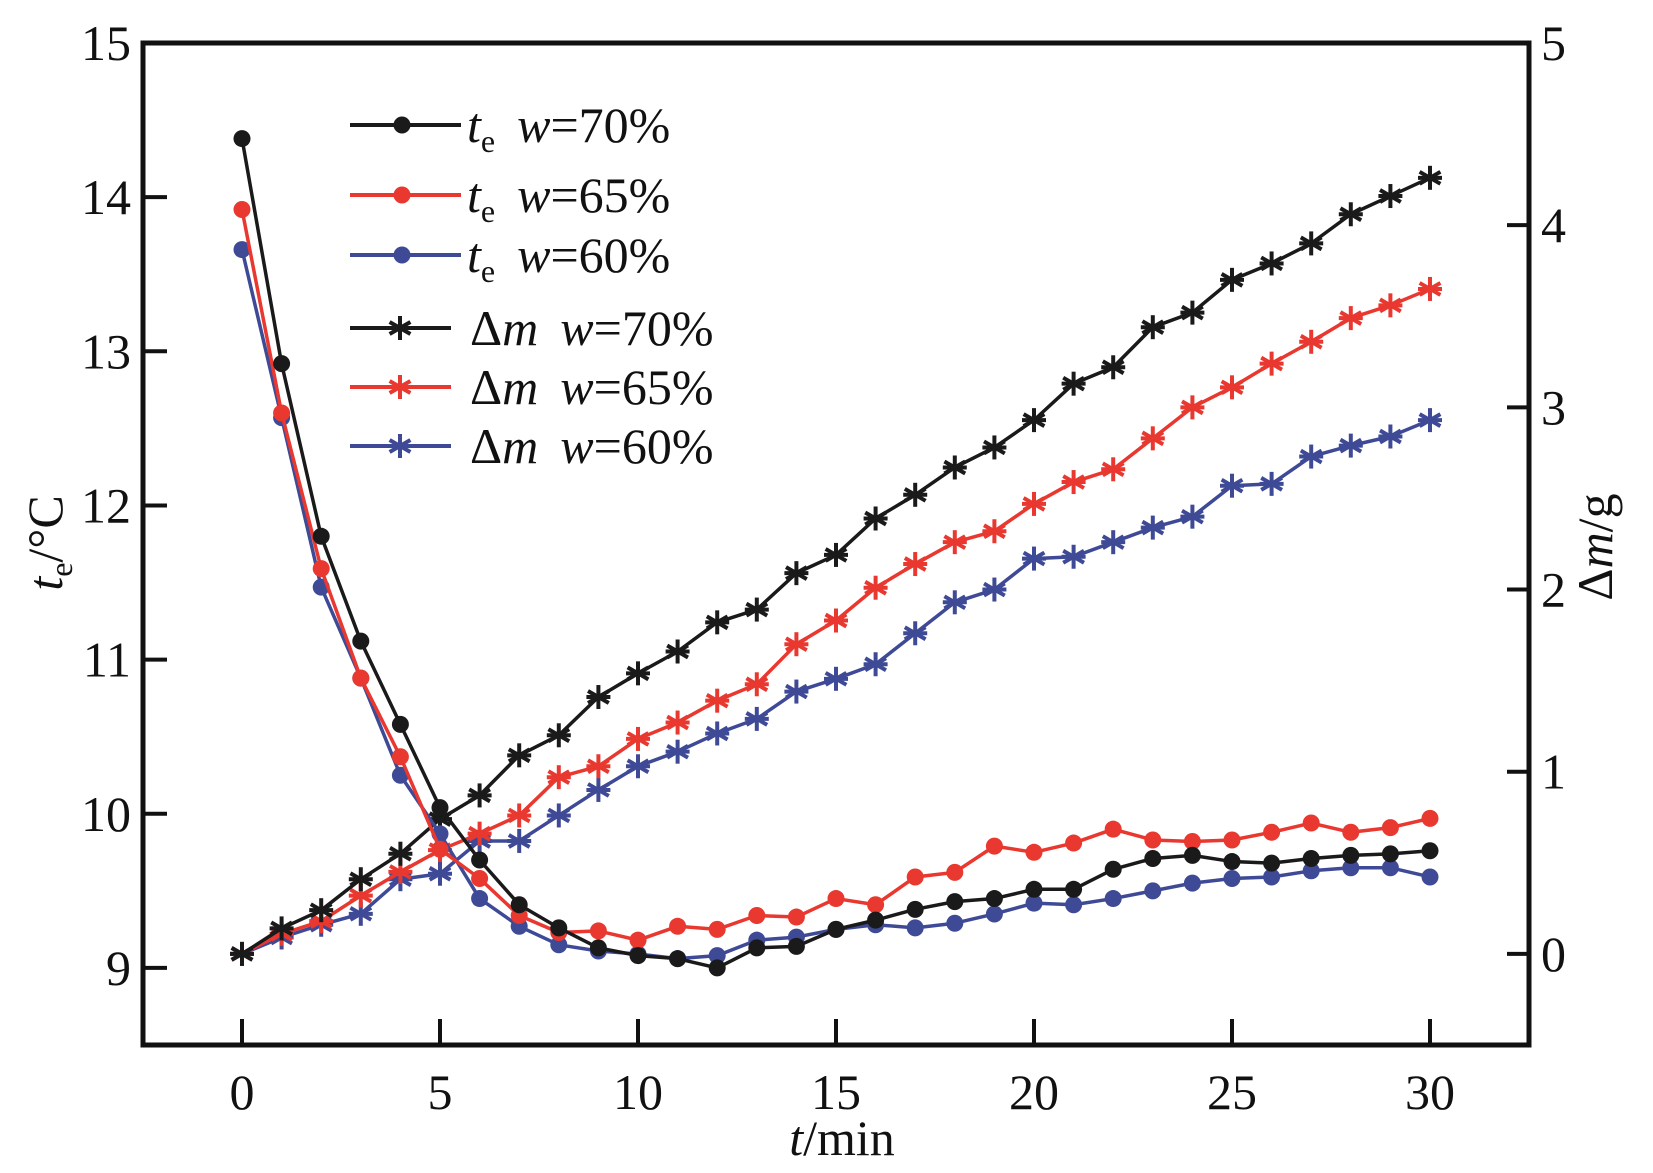  I want to click on left-y-tick-label: 10, so click(106, 814).